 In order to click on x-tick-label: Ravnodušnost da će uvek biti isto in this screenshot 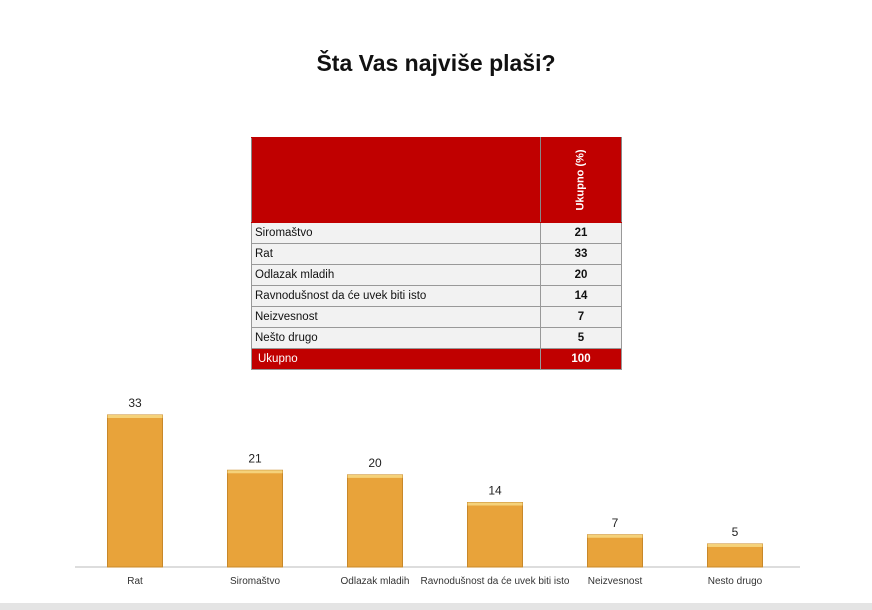, I will do `click(495, 581)`.